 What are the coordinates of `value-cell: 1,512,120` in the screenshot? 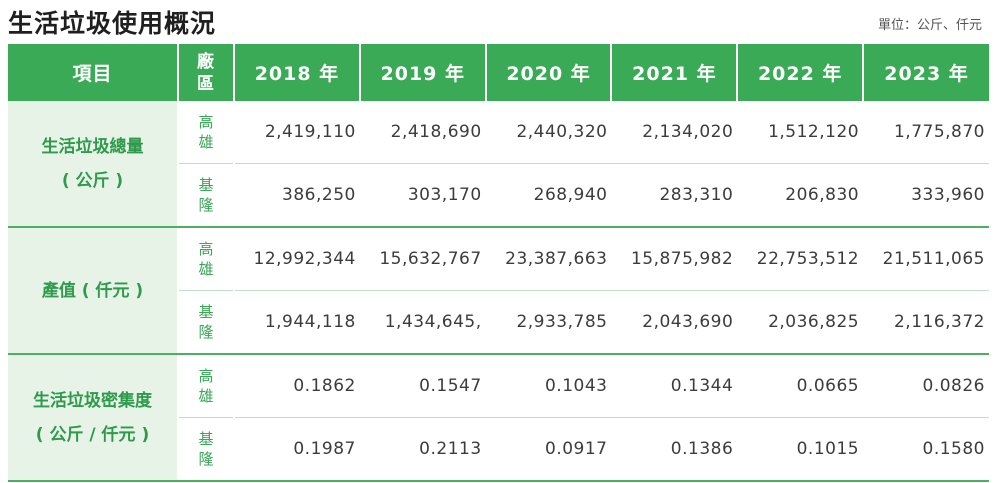 It's located at (800, 132).